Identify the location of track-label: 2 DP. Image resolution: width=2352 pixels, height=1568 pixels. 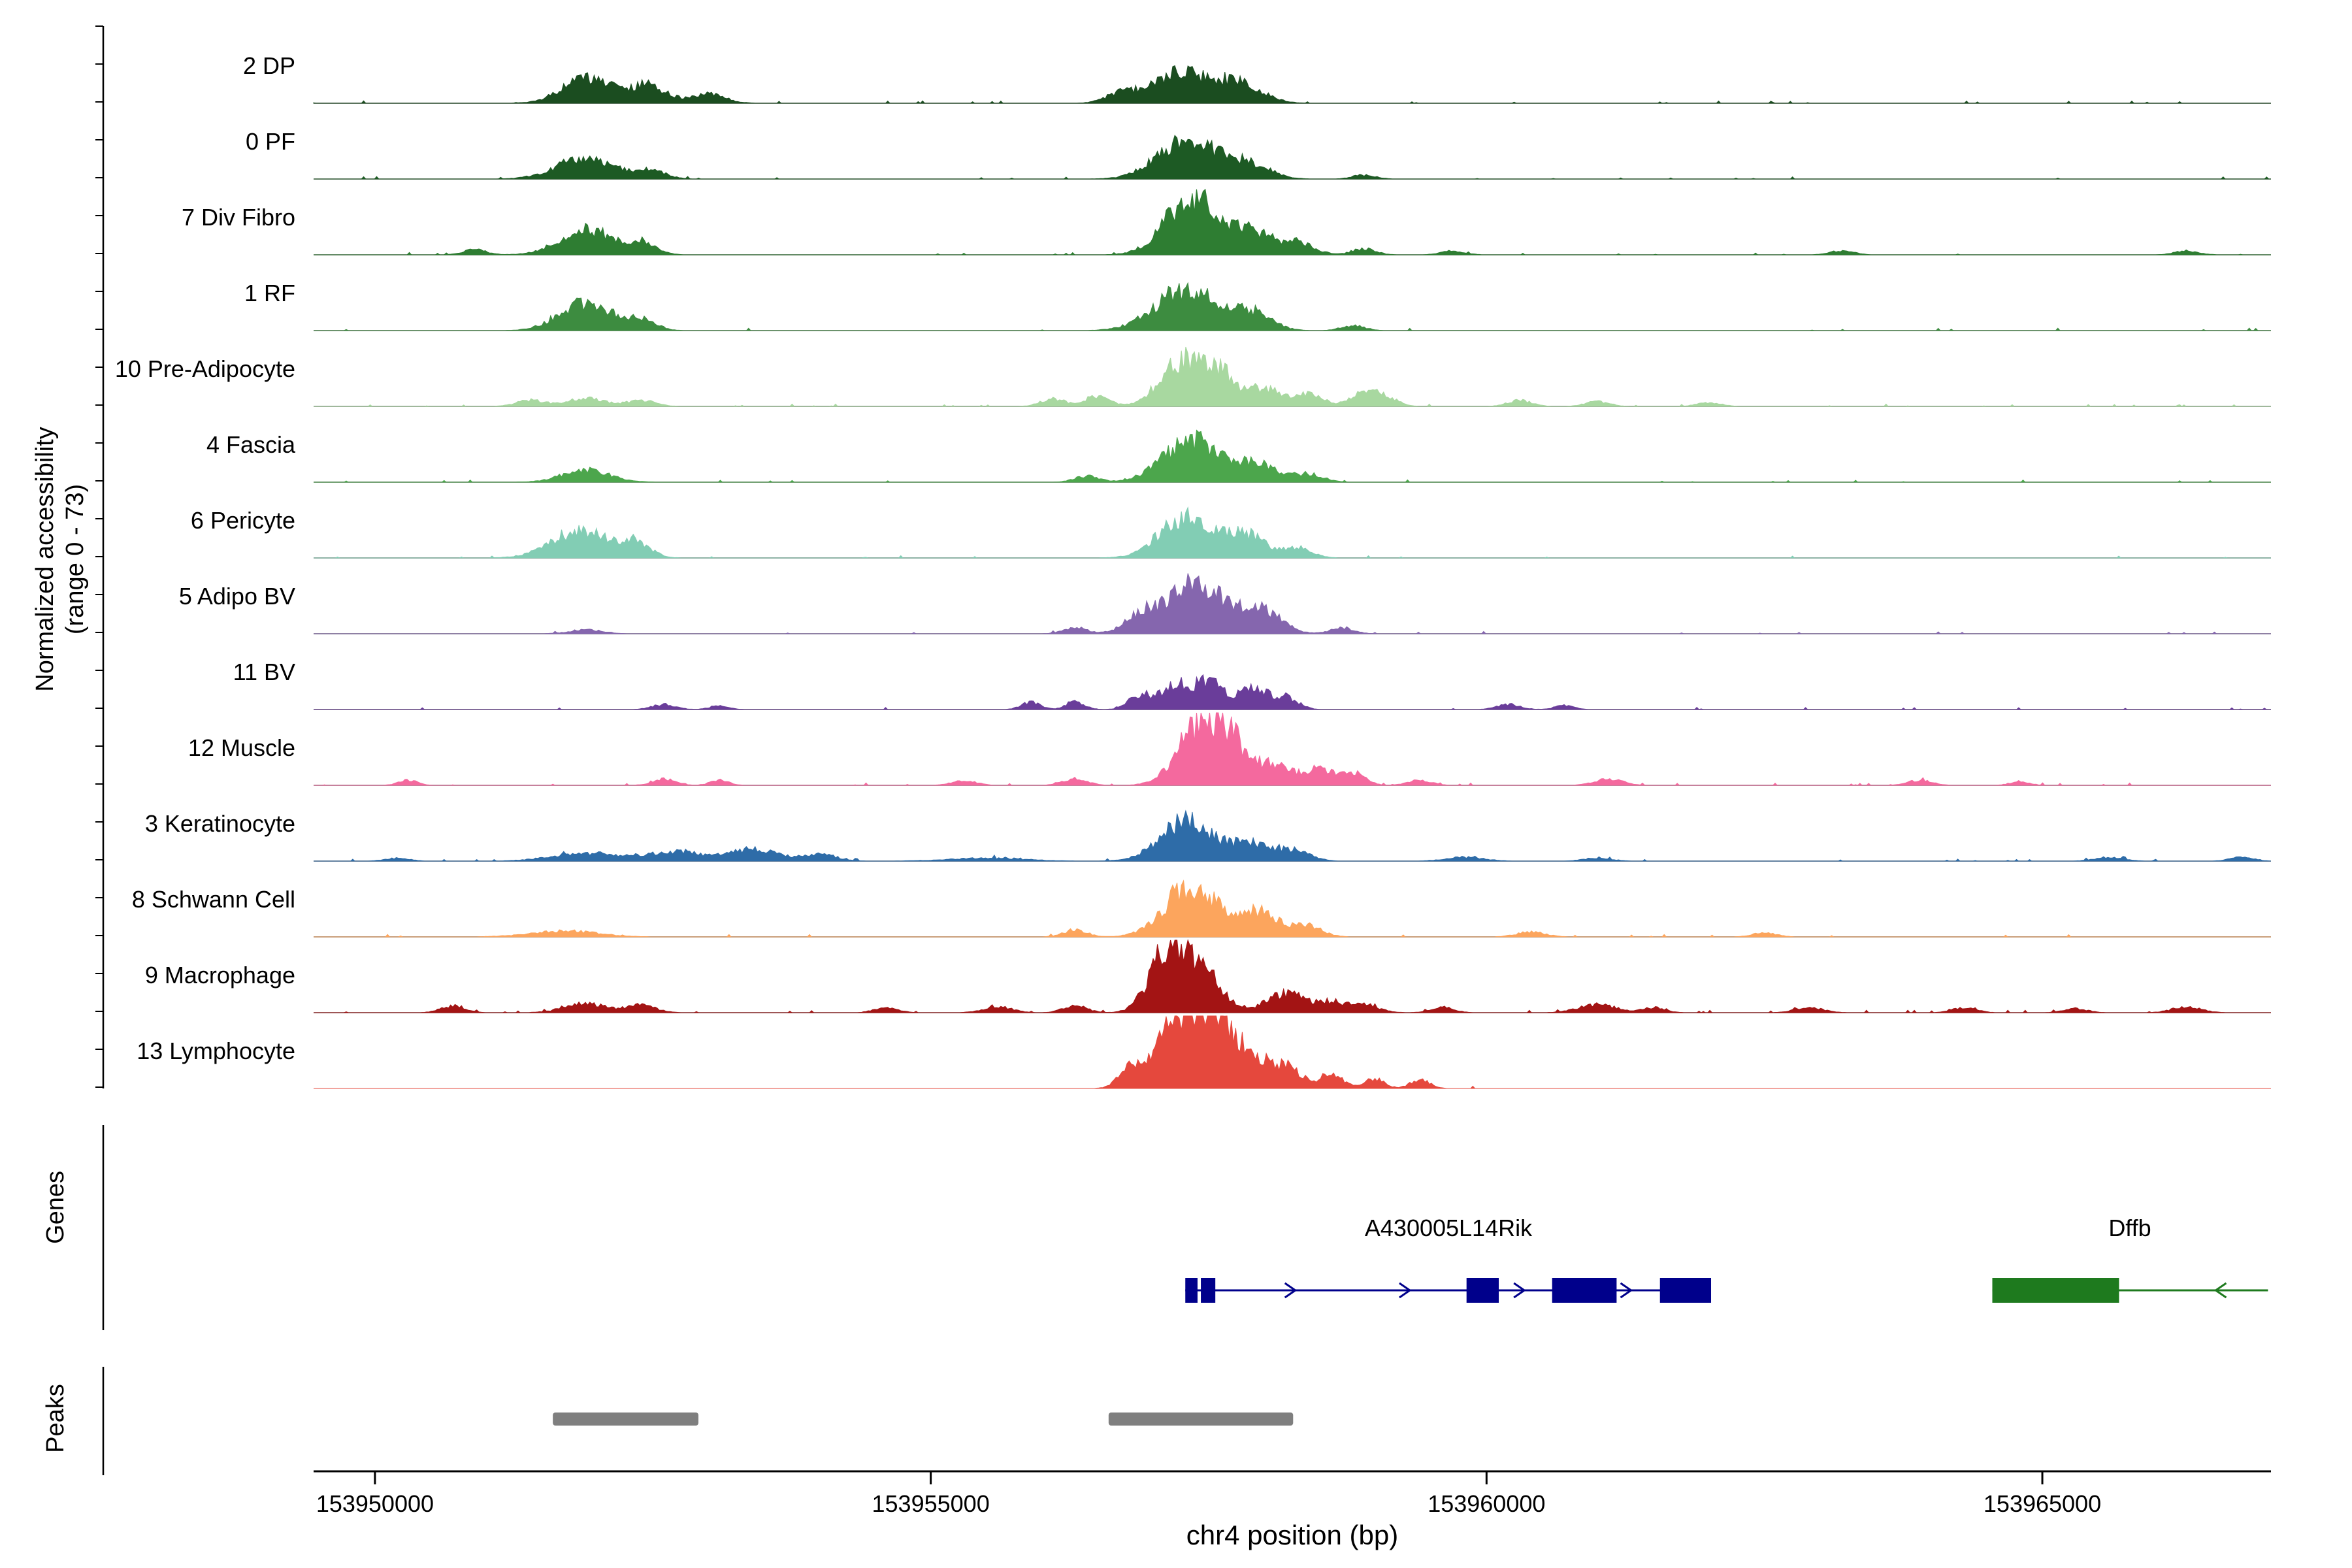
(268, 65).